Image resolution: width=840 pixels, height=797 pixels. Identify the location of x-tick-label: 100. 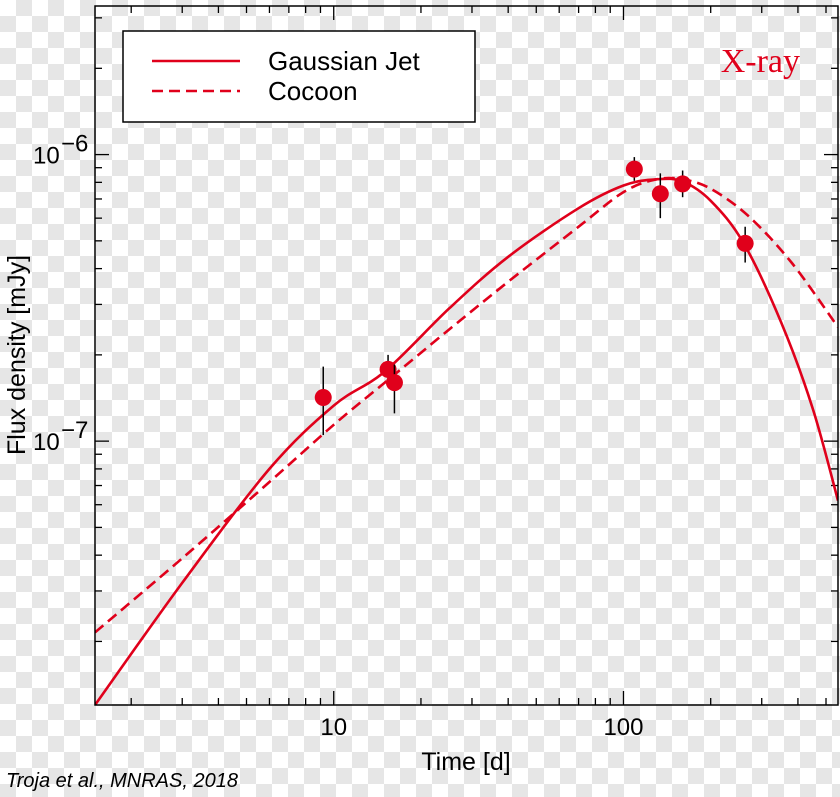
(623, 727).